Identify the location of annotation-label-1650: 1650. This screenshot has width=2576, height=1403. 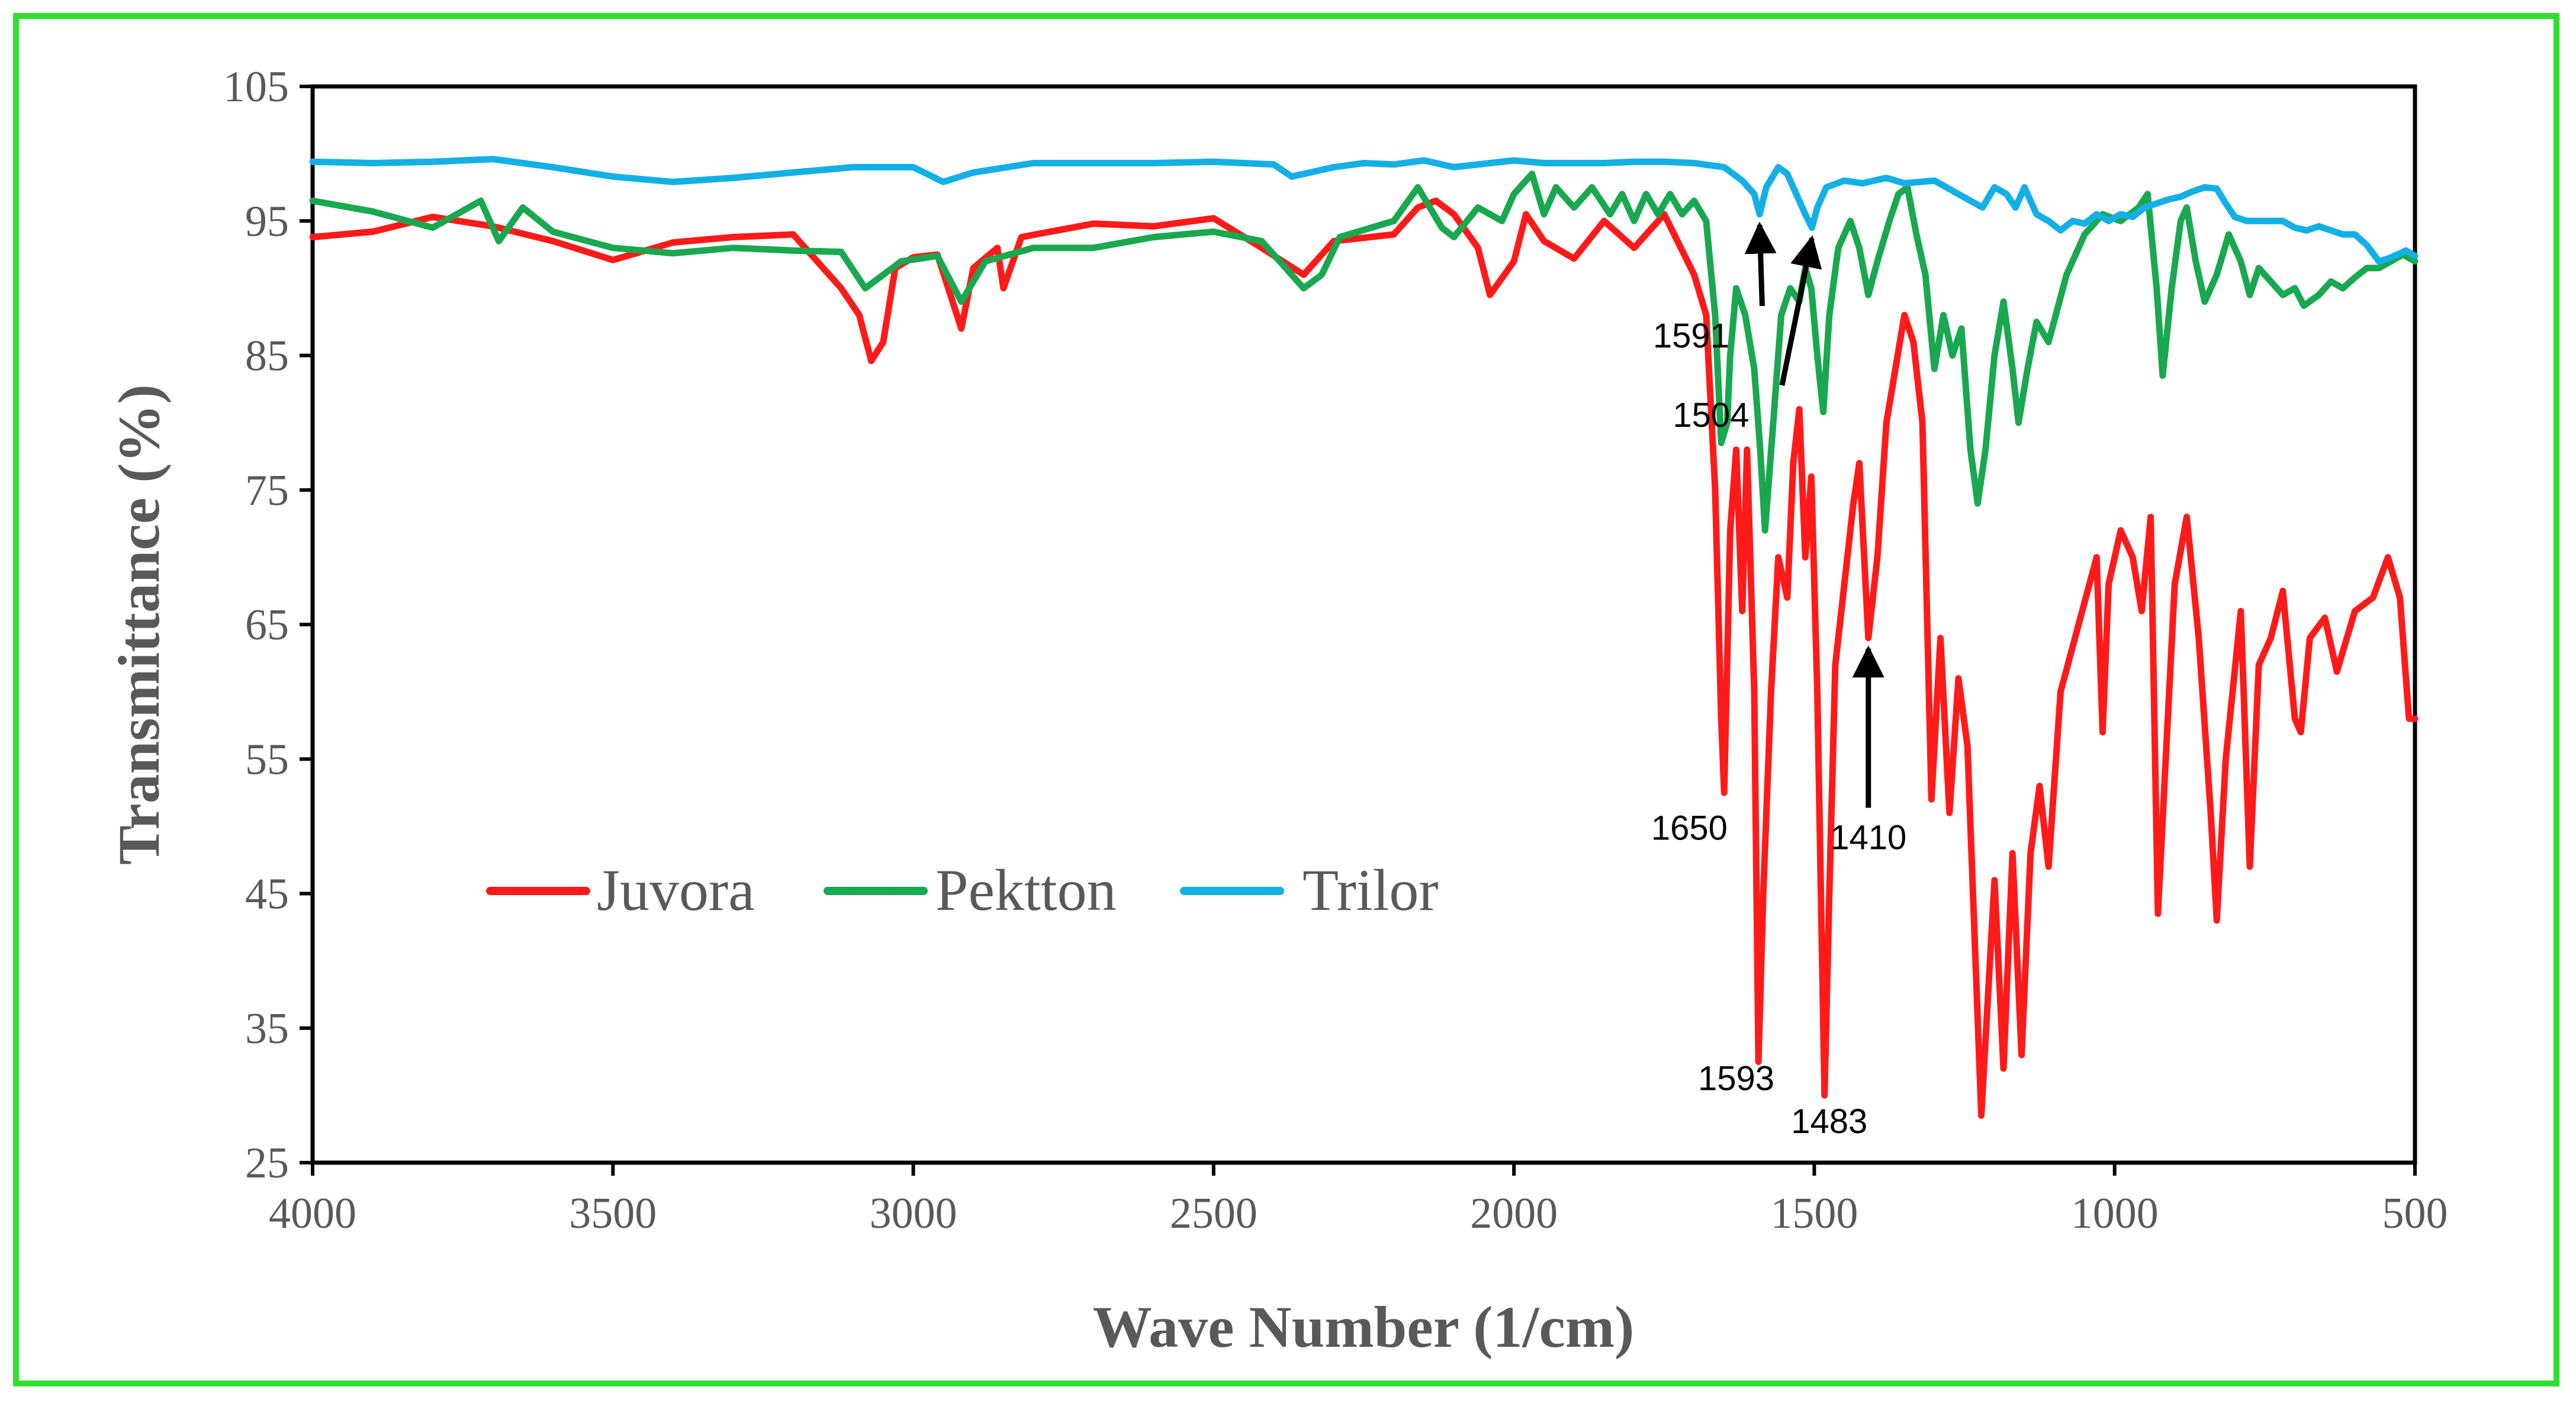
(1690, 828).